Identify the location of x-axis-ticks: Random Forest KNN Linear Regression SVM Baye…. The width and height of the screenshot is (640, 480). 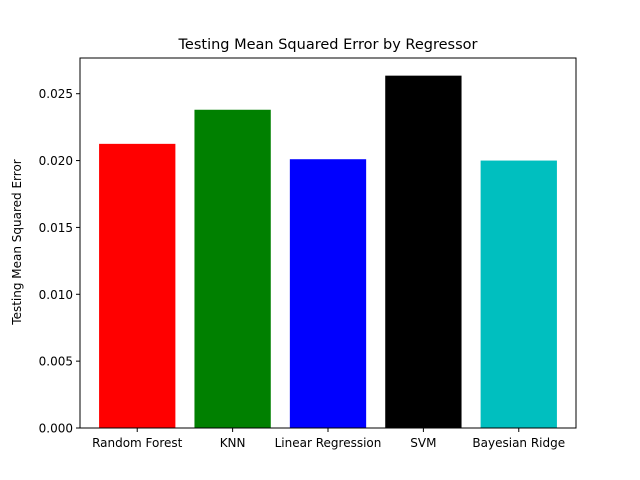
(328, 439).